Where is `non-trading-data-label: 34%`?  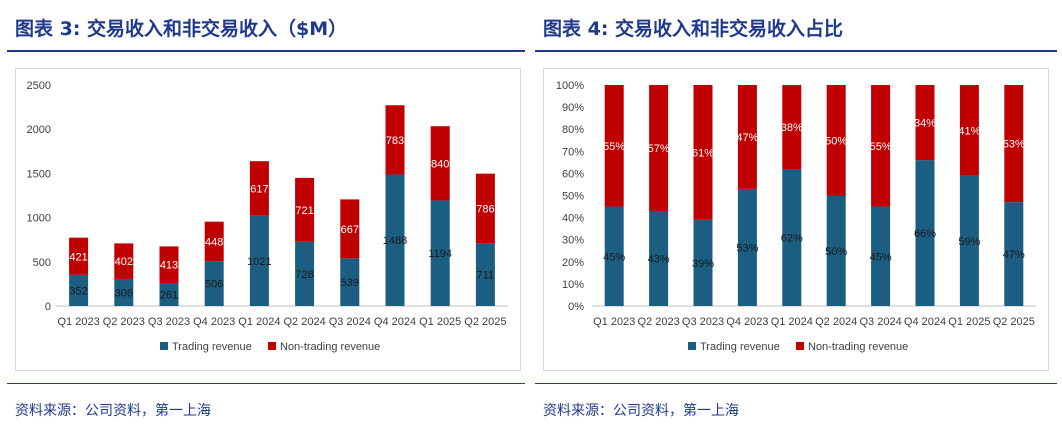
non-trading-data-label: 34% is located at coordinates (925, 124).